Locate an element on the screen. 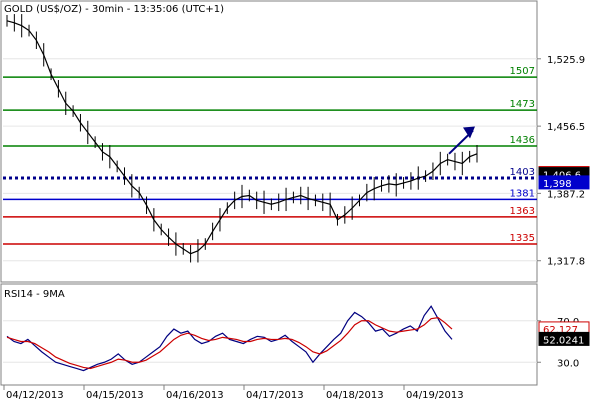 The height and width of the screenshot is (404, 590). date-tick-label: 04/19/2013 is located at coordinates (435, 395).